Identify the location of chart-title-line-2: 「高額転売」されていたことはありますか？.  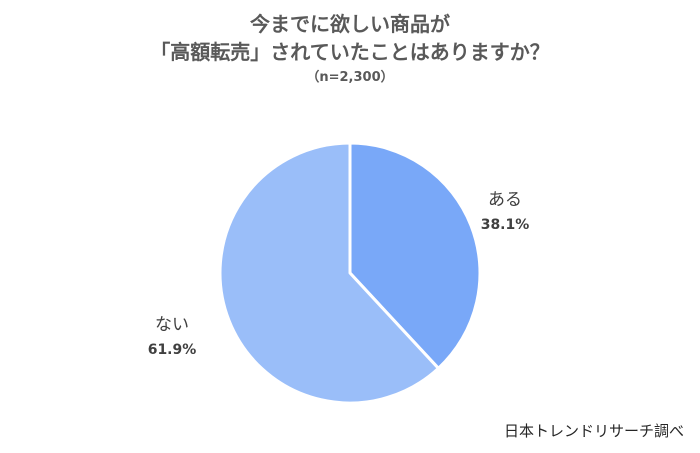
(350, 52).